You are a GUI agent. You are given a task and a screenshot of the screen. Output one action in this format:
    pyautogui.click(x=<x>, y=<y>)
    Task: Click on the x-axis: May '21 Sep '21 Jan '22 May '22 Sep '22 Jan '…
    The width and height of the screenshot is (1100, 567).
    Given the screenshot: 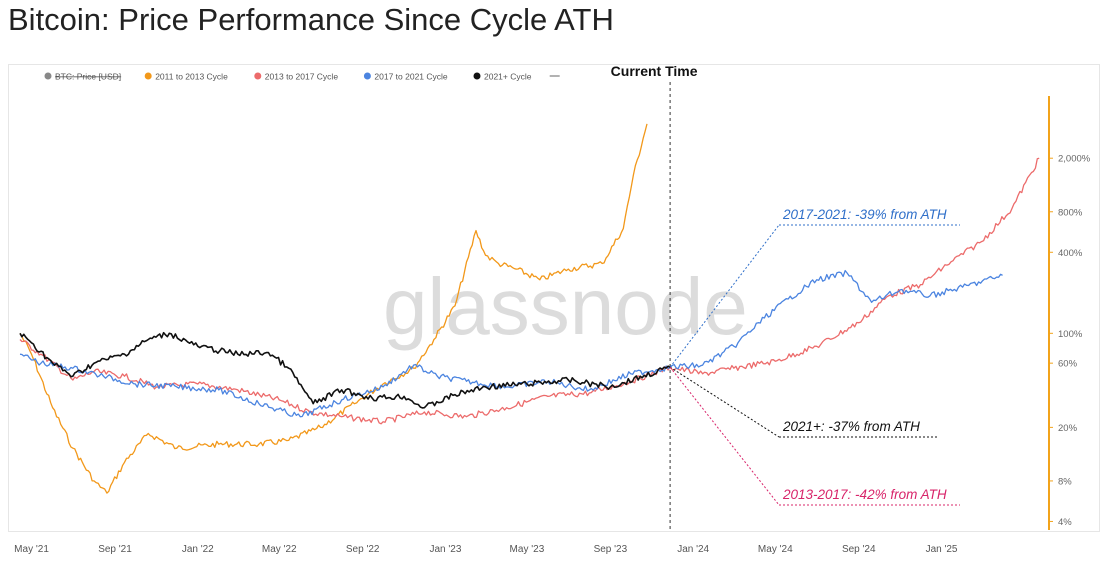 What is the action you would take?
    pyautogui.click(x=486, y=549)
    